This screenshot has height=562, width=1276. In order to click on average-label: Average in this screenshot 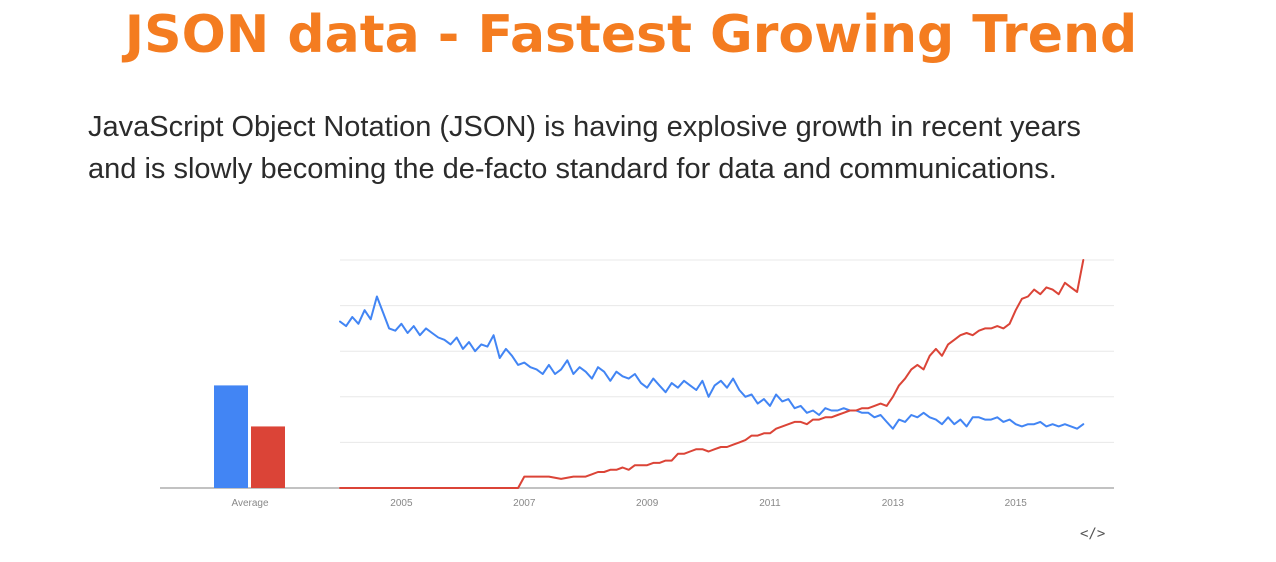, I will do `click(250, 503)`.